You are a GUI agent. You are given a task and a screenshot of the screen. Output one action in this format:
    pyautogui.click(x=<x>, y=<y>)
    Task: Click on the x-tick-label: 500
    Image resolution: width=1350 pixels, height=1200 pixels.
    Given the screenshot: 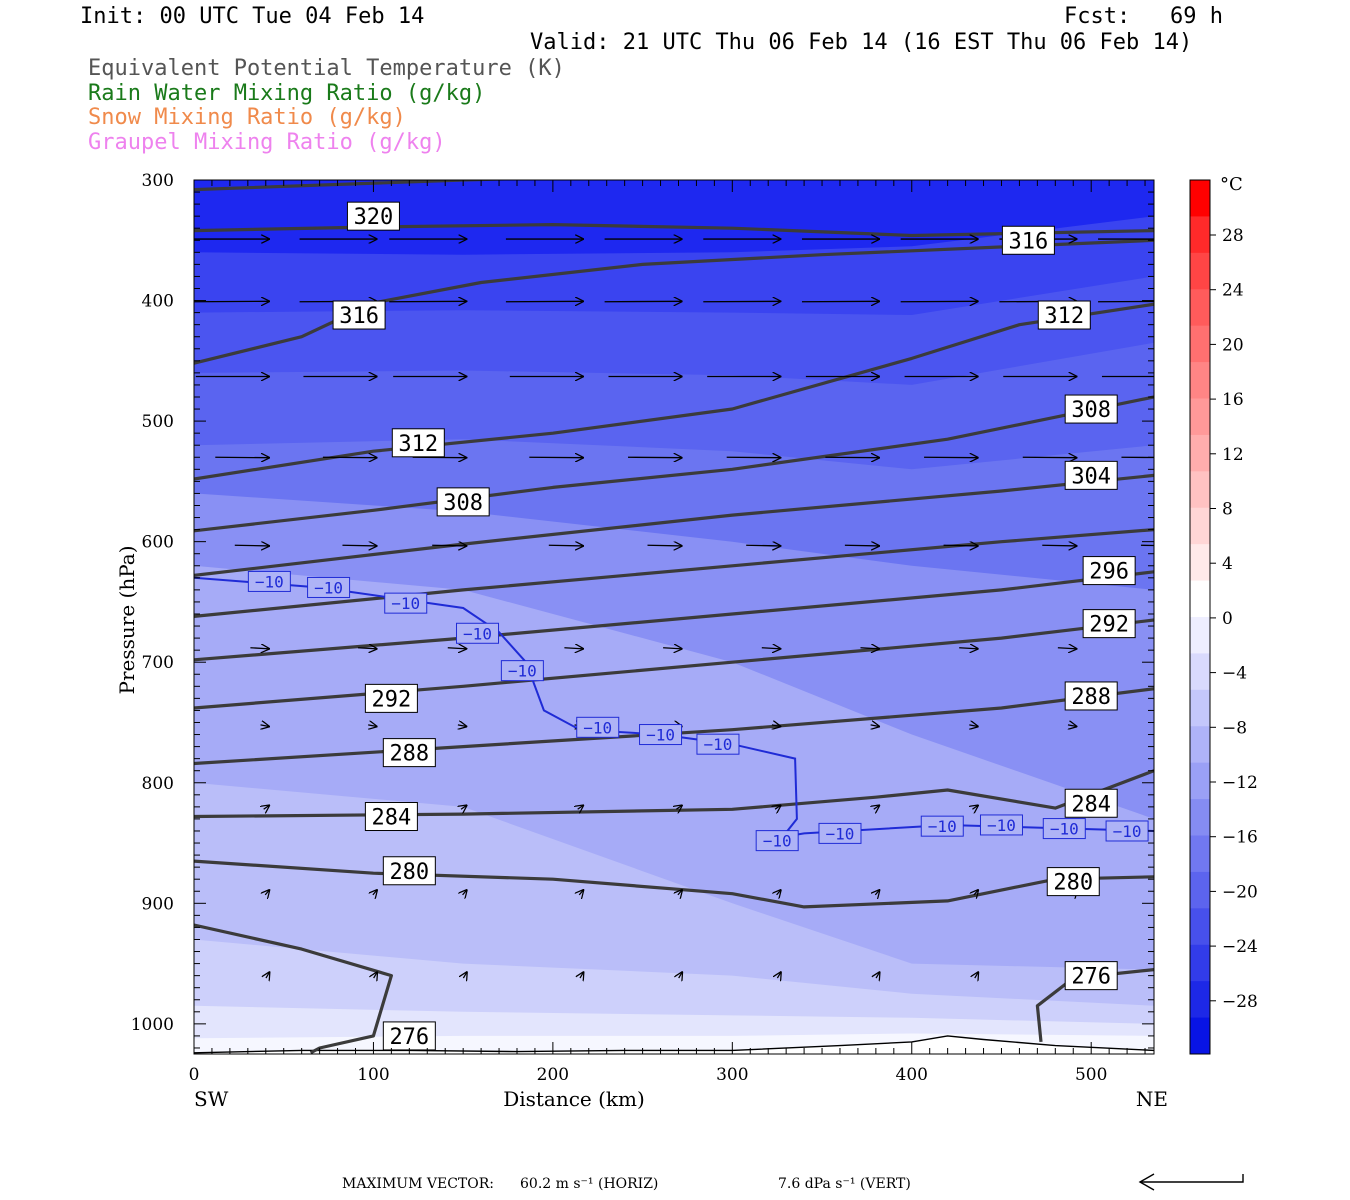 What is the action you would take?
    pyautogui.click(x=1091, y=1075)
    